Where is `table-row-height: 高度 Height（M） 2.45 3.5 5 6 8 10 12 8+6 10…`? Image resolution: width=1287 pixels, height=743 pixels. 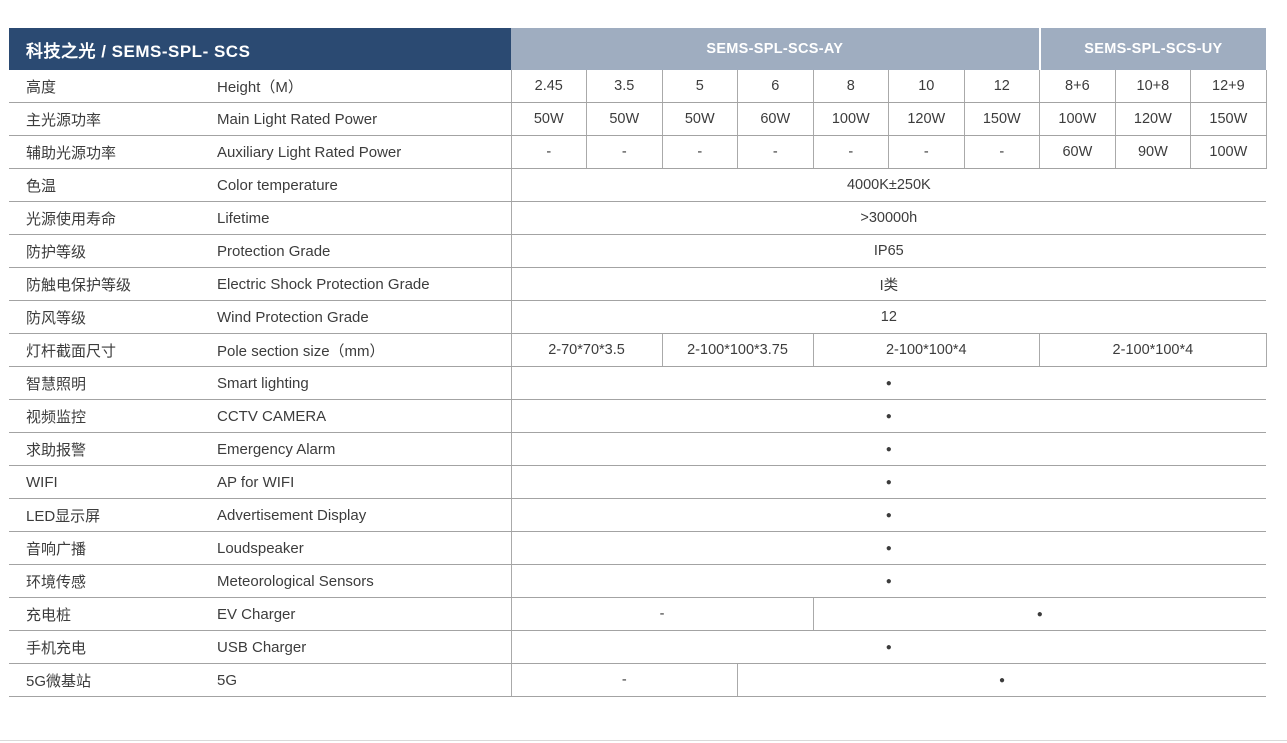
table-row-height: 高度 Height（M） 2.45 3.5 5 6 8 10 12 8+6 10… is located at coordinates (638, 86).